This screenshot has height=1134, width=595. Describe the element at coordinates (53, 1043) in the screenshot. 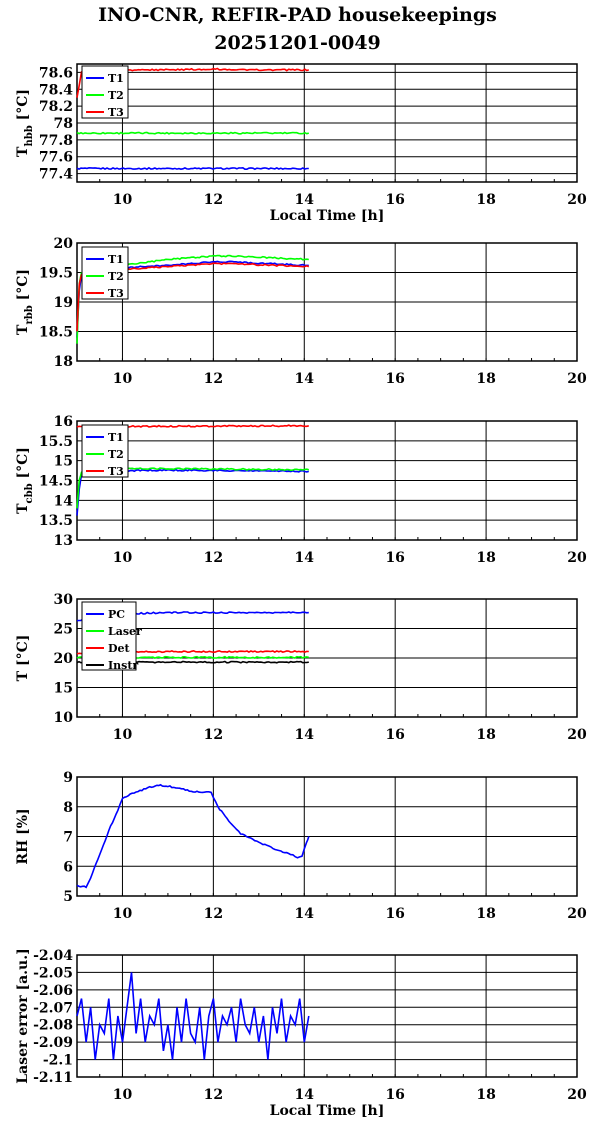

I see `y-tick-label: -2.09` at that location.